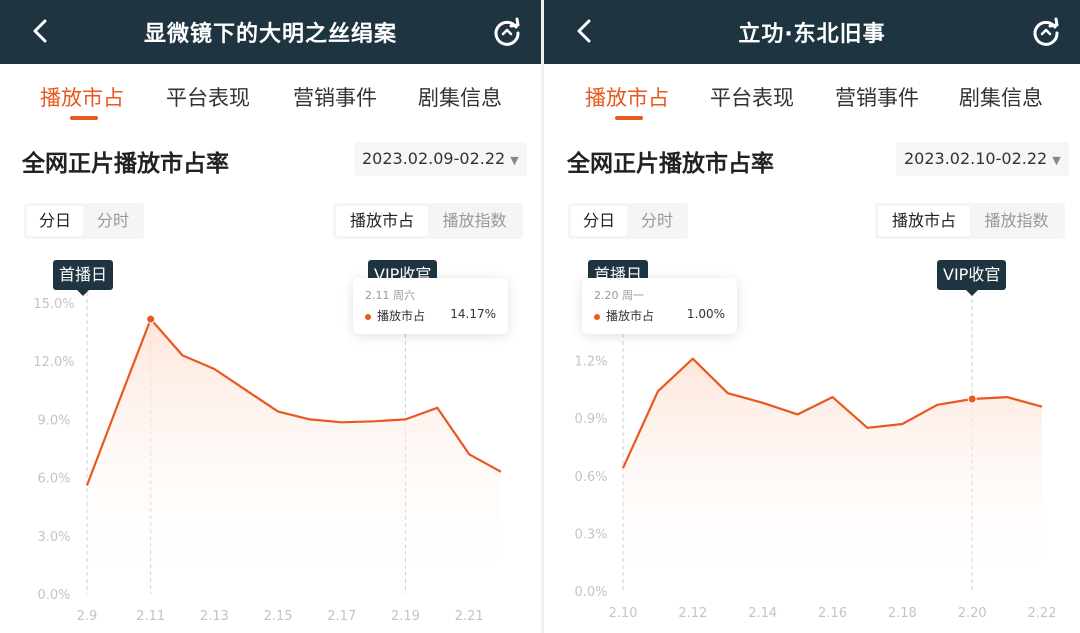 Image resolution: width=1080 pixels, height=633 pixels. What do you see at coordinates (972, 613) in the screenshot?
I see `x-tick-label: 2.20` at bounding box center [972, 613].